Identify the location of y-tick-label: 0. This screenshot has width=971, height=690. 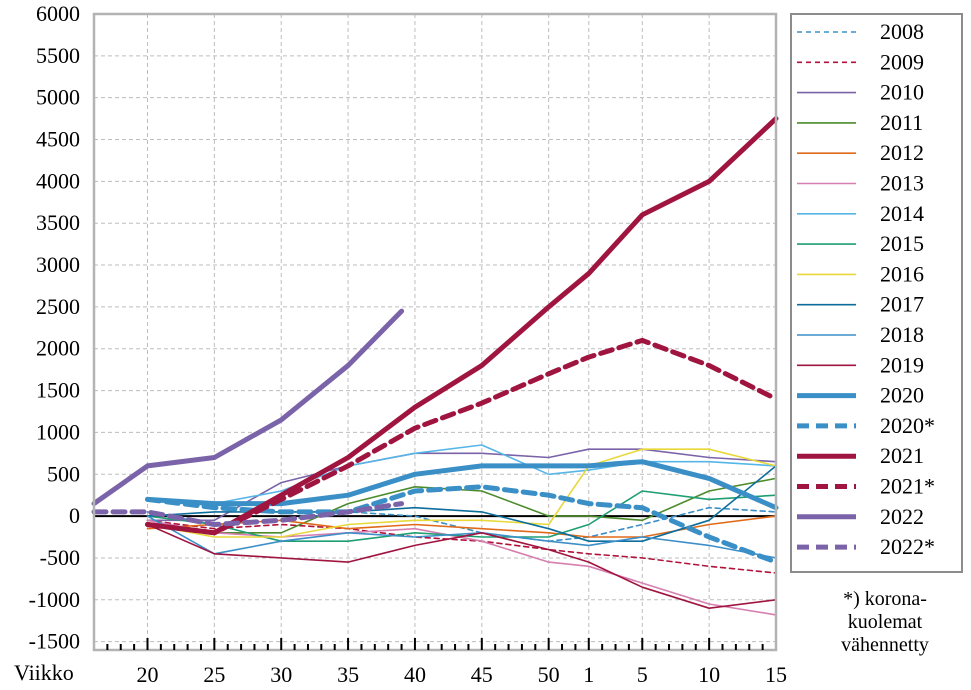
(74, 515).